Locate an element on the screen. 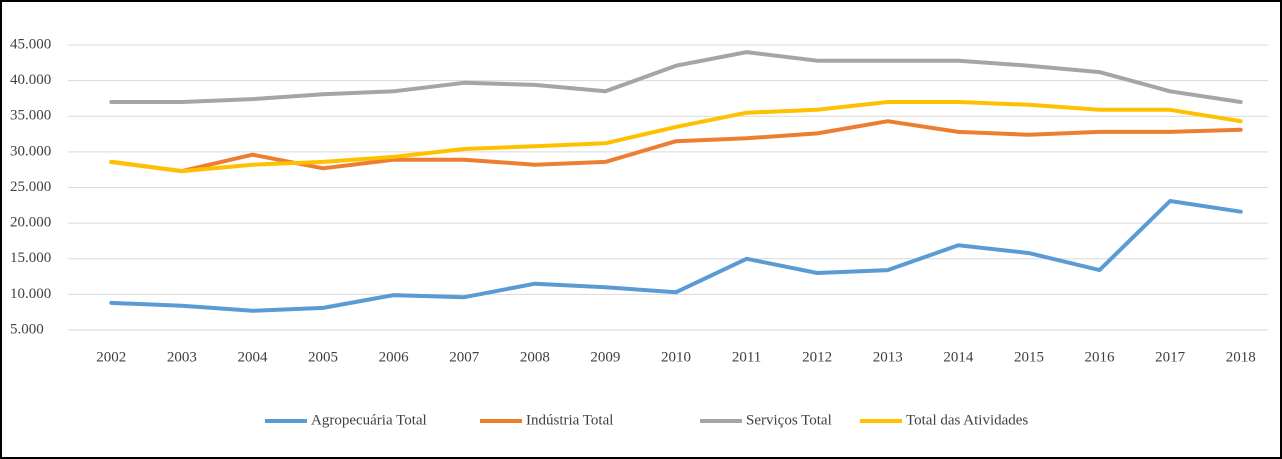 The width and height of the screenshot is (1282, 459). x-tick-label: 2003 is located at coordinates (182, 357).